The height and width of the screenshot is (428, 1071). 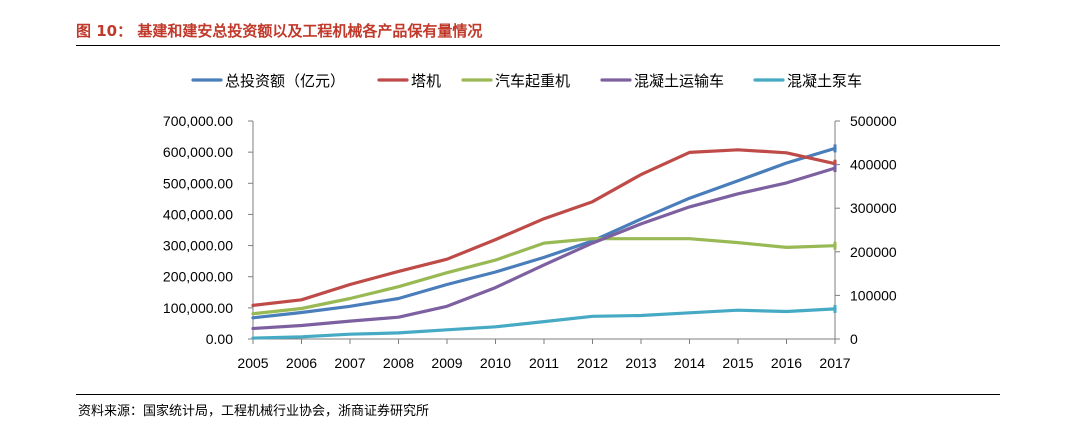 I want to click on x-tick-label: 2007, so click(x=349, y=363).